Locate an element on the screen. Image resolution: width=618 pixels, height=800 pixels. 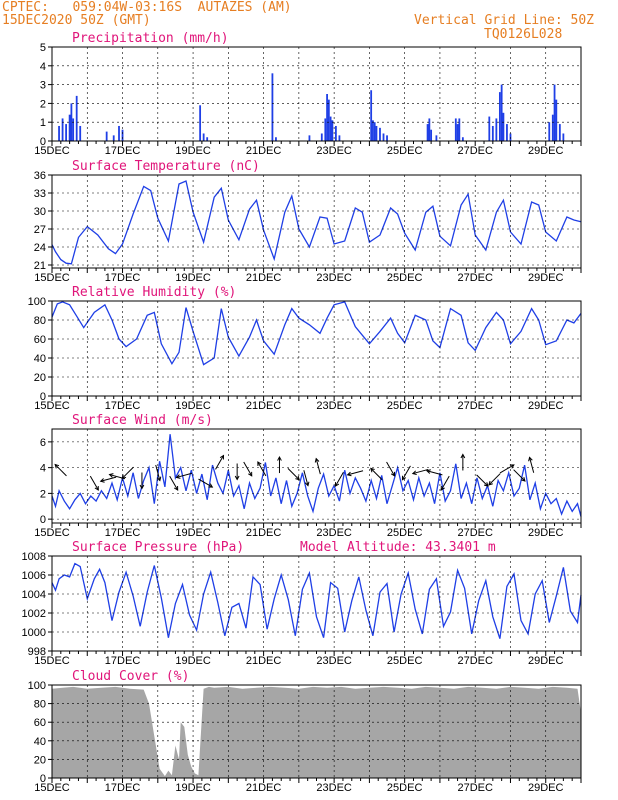
y-tick-label: 2 is located at coordinates (43, 494).